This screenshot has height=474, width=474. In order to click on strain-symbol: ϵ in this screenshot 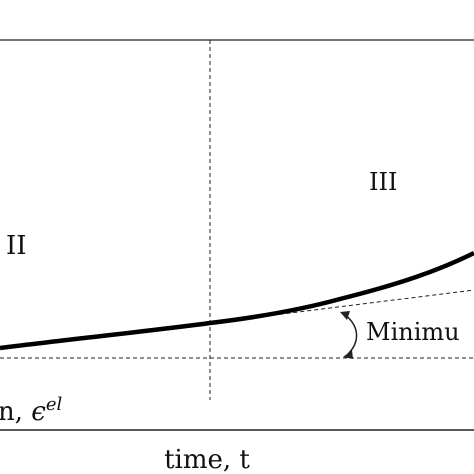, I will do `click(38, 412)`.